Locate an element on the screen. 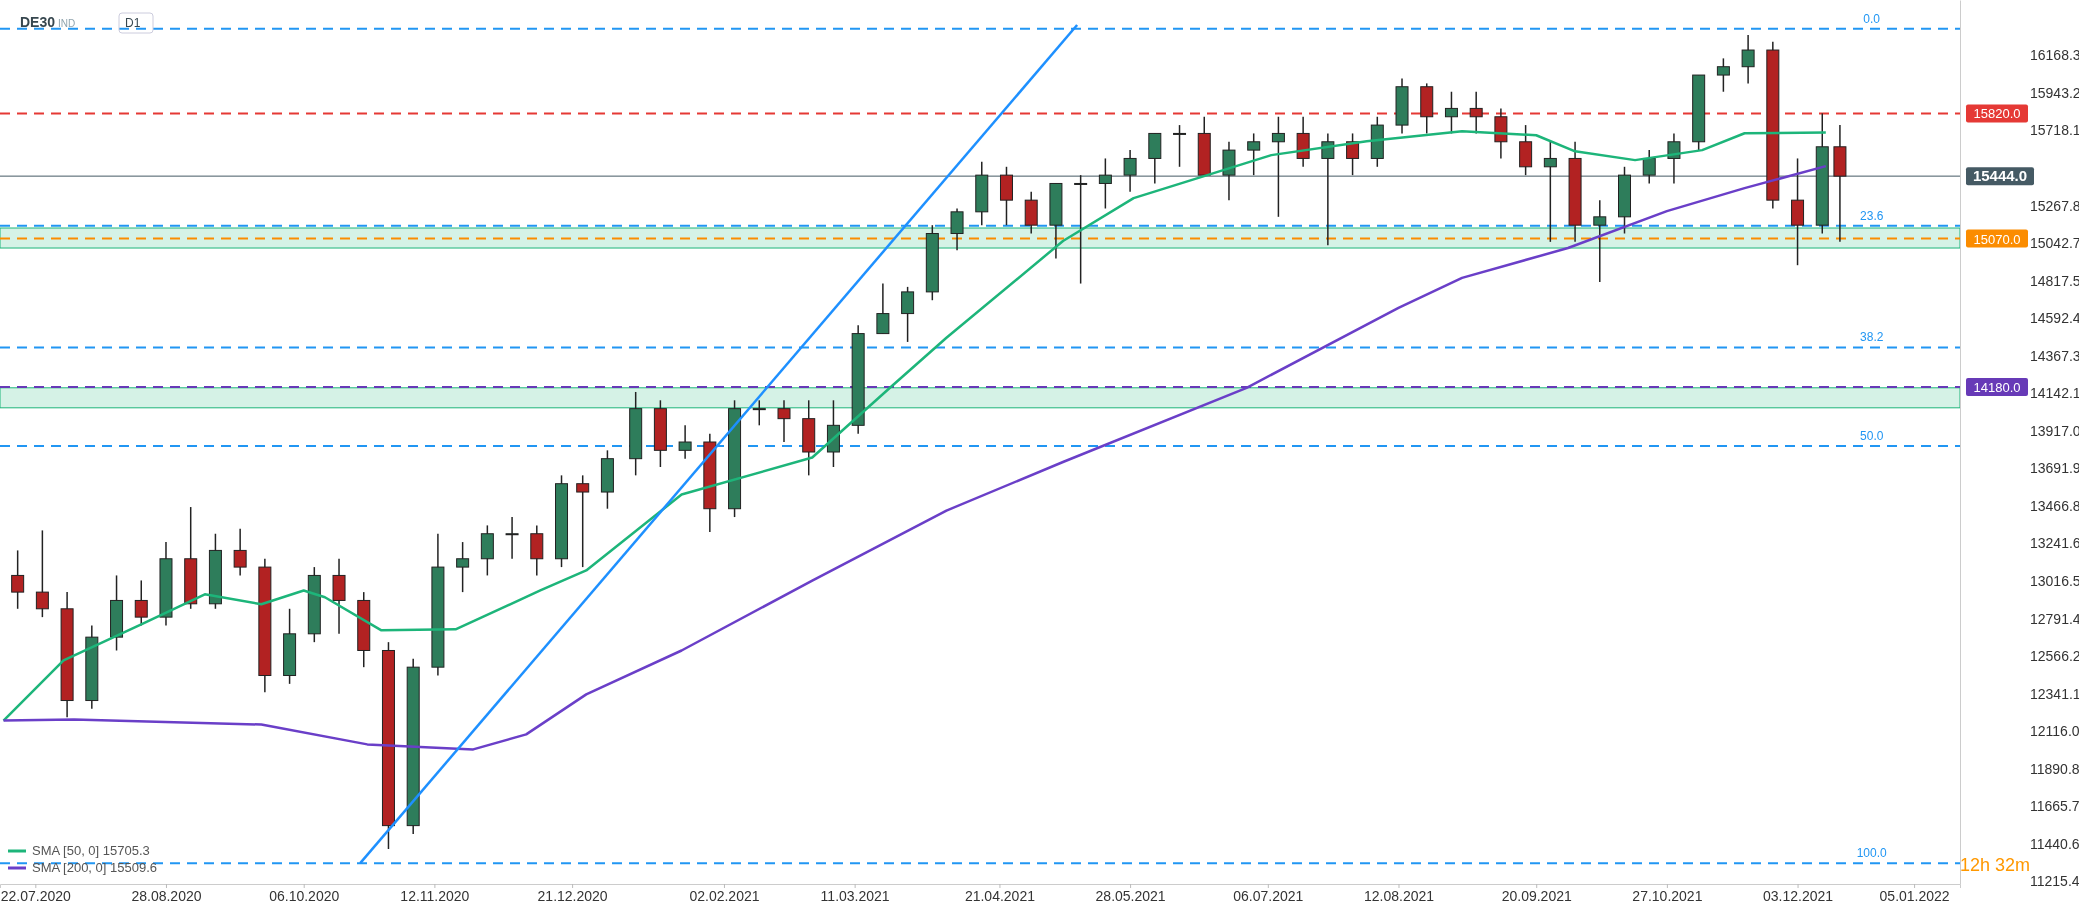 Image resolution: width=2079 pixels, height=909 pixels. annotation: 38.2 is located at coordinates (1872, 337).